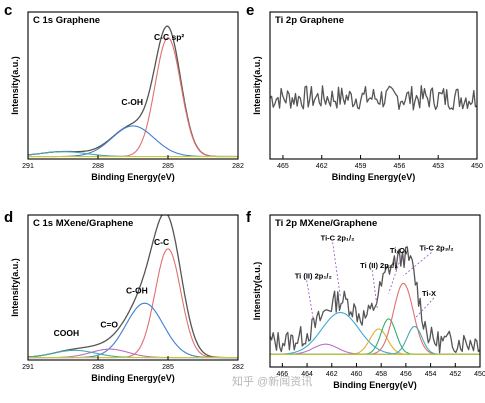  Describe the element at coordinates (161, 242) in the screenshot. I see `annotation-label: C-C` at that location.